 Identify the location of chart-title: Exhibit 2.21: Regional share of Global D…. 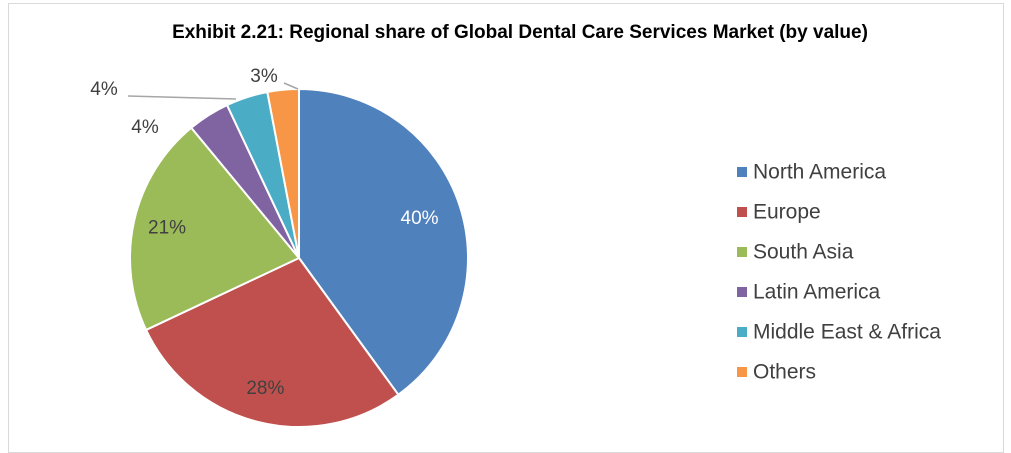
(520, 32).